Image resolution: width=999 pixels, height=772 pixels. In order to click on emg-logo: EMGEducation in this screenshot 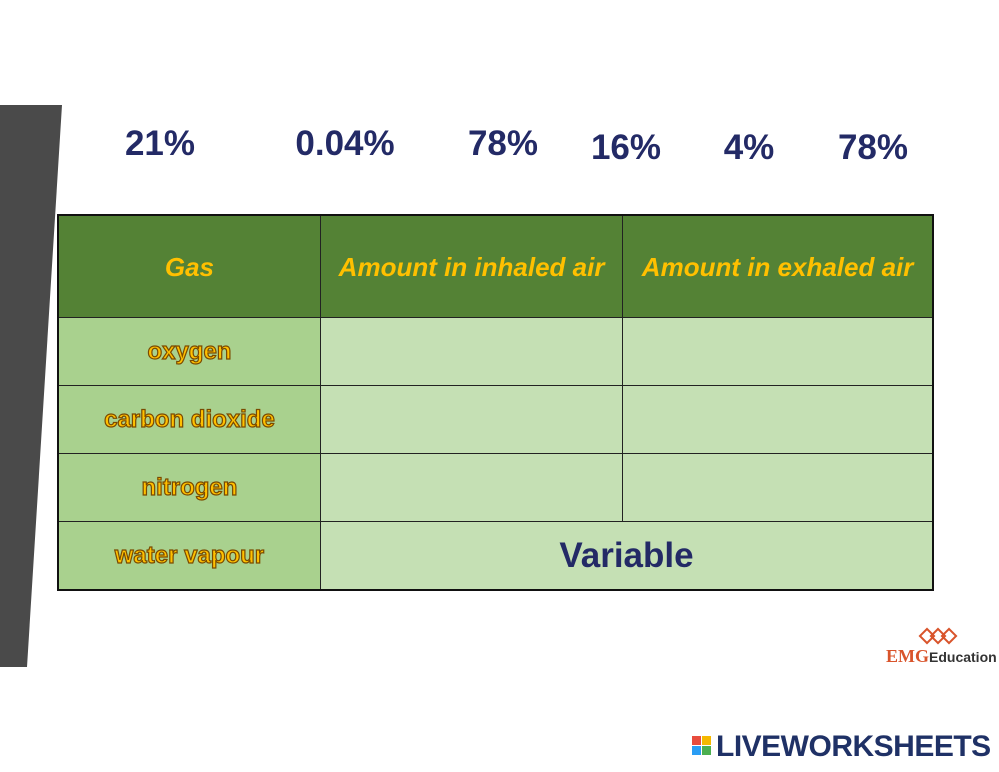, I will do `click(941, 656)`.